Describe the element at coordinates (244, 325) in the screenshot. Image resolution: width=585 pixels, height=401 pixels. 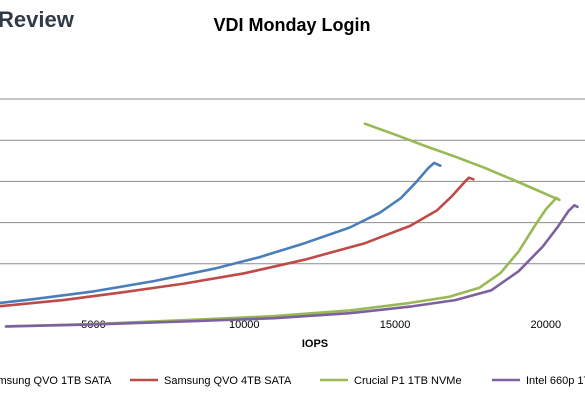
I see `x-tick-label: 10000` at that location.